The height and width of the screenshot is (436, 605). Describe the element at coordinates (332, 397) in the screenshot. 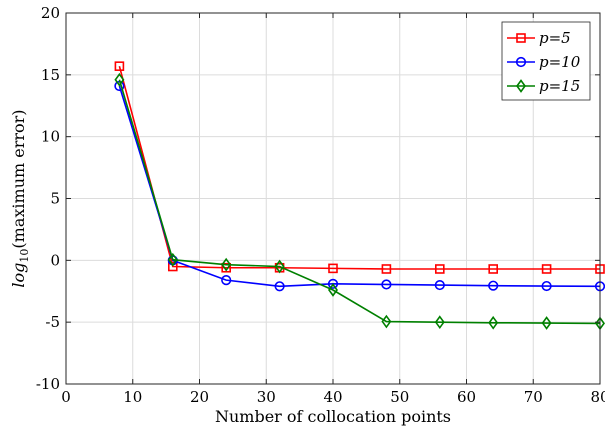

I see `x-tick-label: 40` at that location.